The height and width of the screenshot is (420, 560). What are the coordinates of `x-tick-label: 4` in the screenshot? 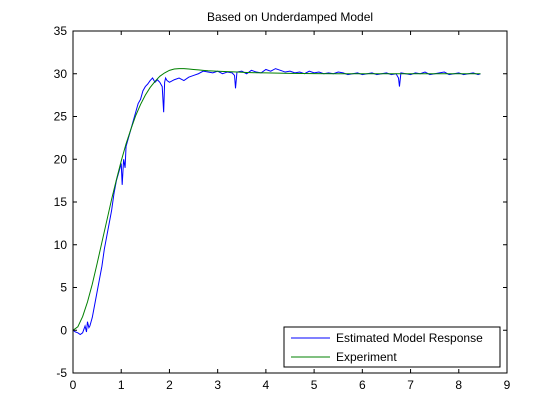 It's located at (266, 385).